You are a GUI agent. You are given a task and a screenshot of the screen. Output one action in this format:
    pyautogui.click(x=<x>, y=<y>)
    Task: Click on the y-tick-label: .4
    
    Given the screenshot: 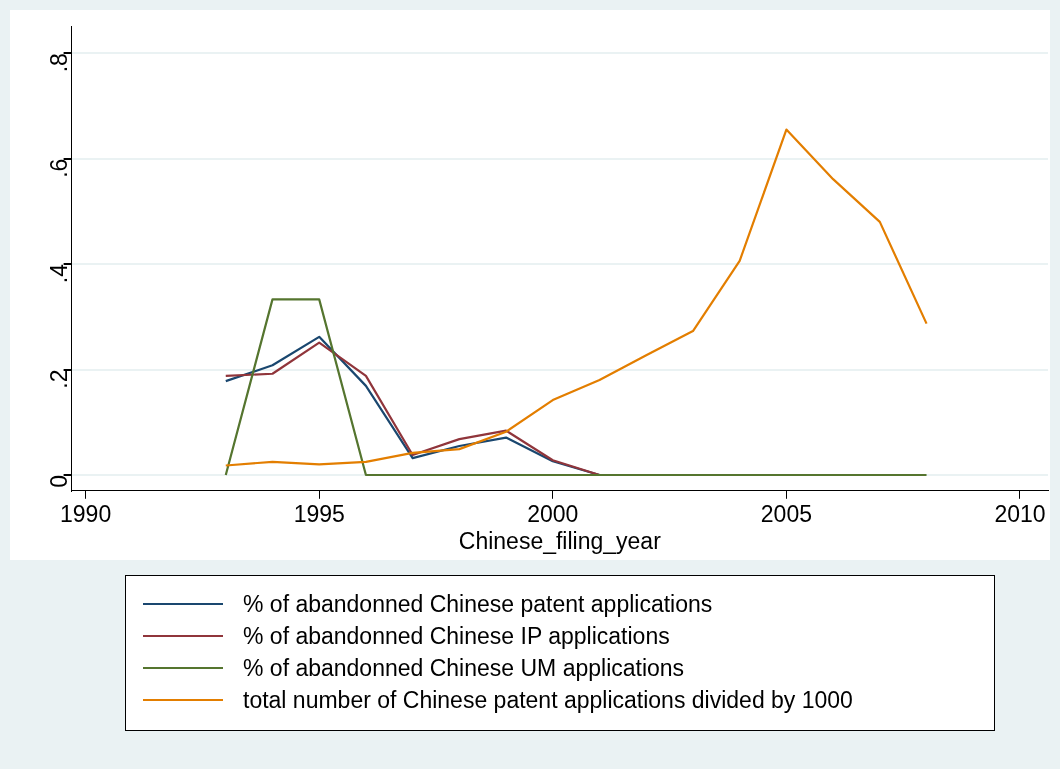 What is the action you would take?
    pyautogui.click(x=58, y=273)
    